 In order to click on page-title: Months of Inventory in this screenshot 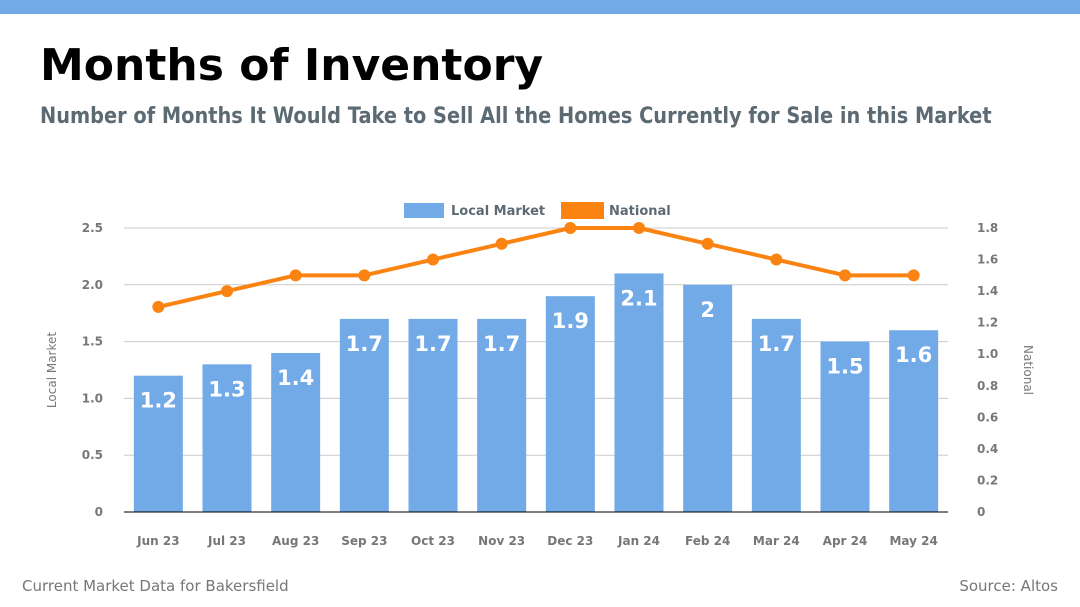, I will do `click(292, 65)`.